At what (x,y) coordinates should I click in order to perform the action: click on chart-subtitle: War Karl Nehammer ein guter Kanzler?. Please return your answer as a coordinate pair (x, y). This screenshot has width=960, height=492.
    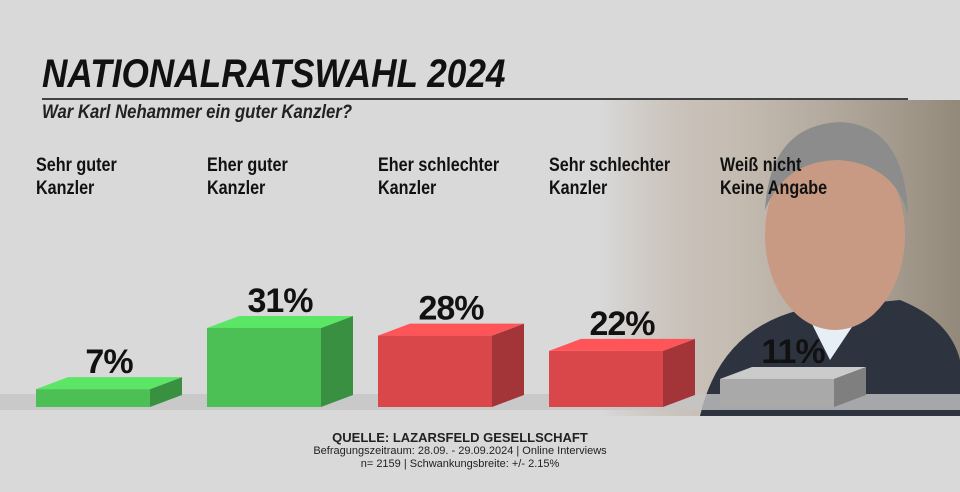
    Looking at the image, I should click on (197, 112).